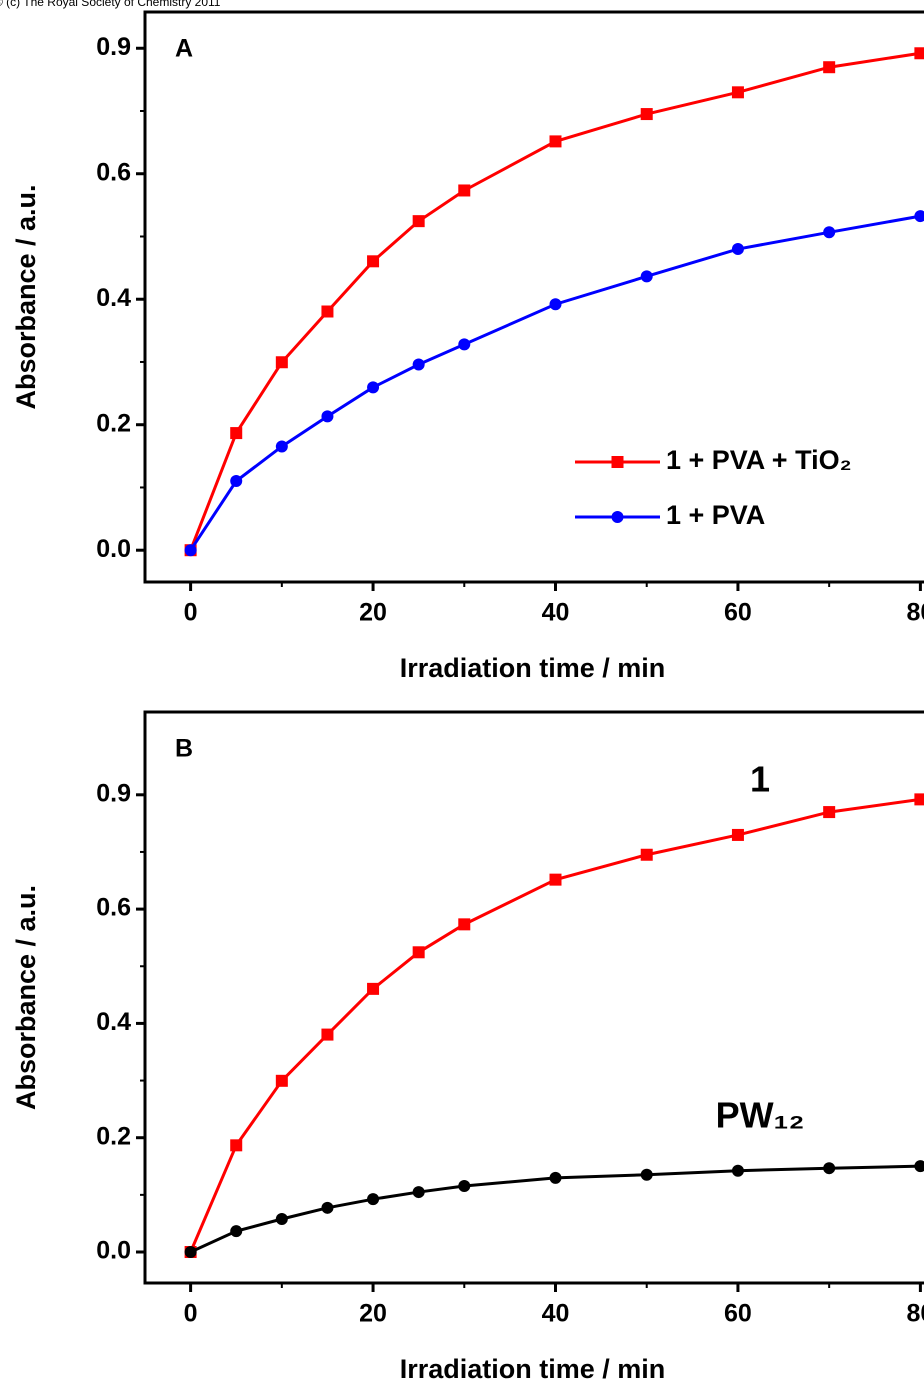 This screenshot has height=1384, width=924. I want to click on annotation: 1, so click(760, 779).